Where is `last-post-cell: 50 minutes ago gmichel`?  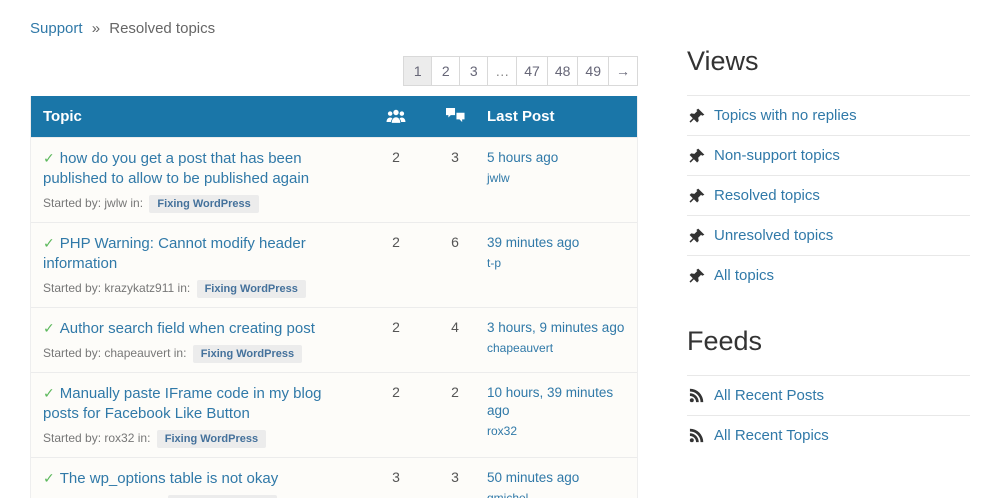 last-post-cell: 50 minutes ago gmichel is located at coordinates (561, 478).